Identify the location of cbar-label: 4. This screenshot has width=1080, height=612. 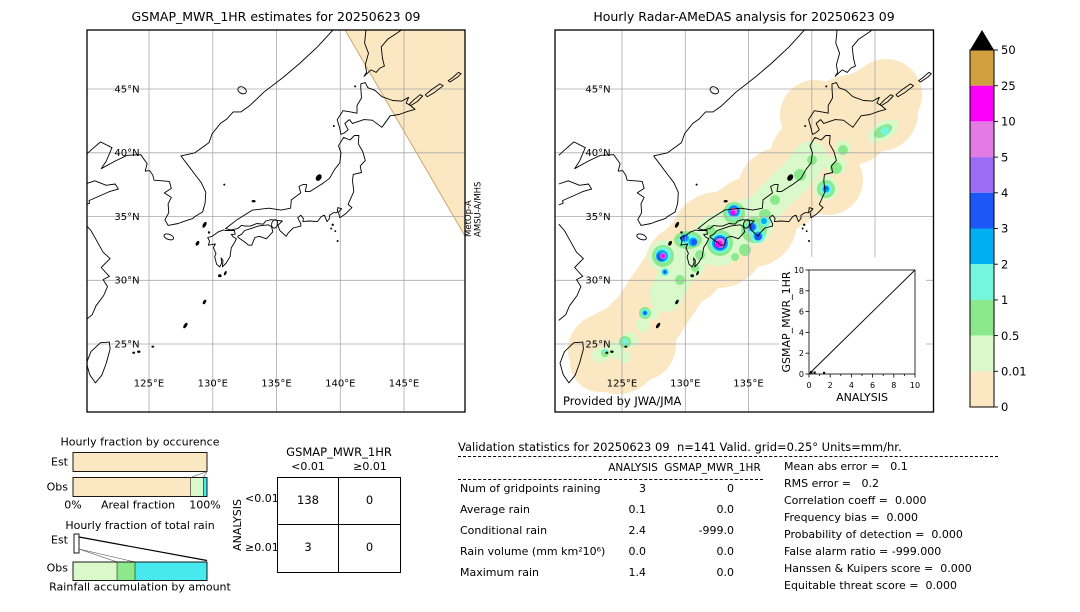
(1004, 193).